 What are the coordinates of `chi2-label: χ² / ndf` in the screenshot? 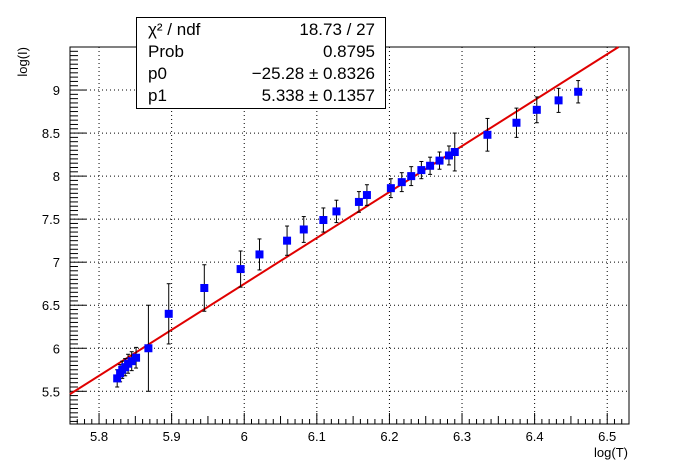 It's located at (174, 29).